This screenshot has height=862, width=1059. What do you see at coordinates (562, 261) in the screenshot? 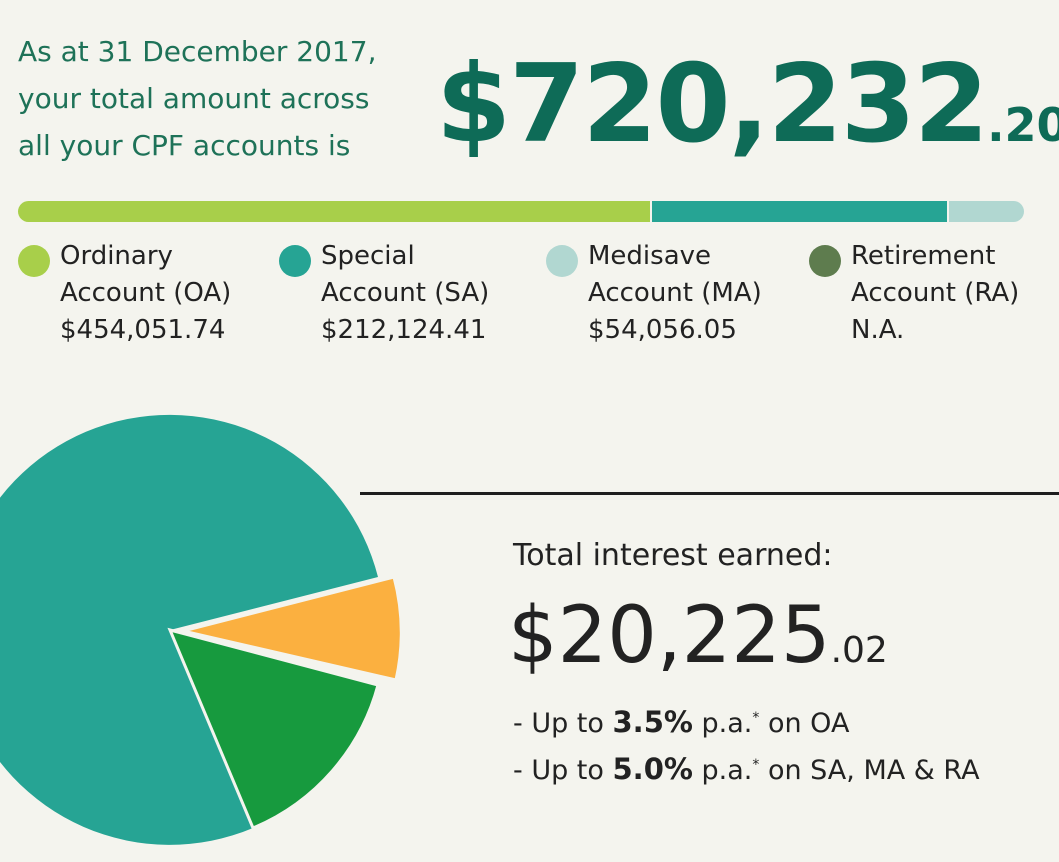
I see `legend-dot-ma` at bounding box center [562, 261].